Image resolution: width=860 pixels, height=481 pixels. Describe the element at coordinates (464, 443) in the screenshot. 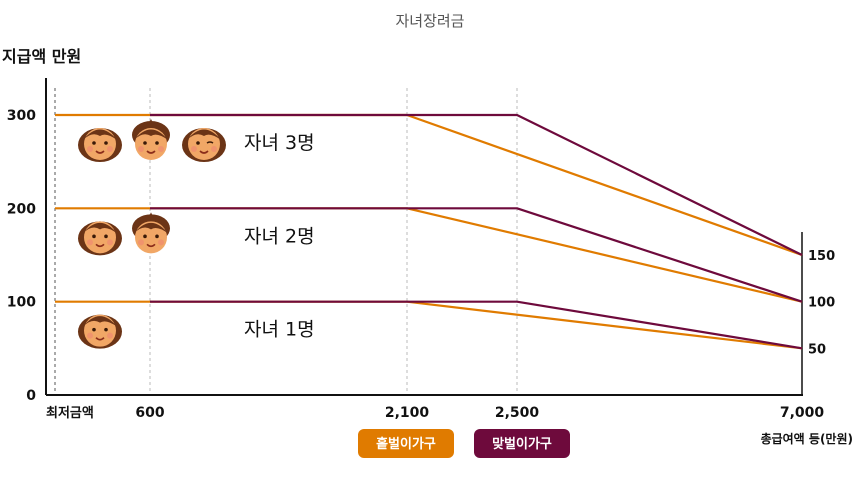

I see `legend: 홑벌이가구 맞벌이가구` at that location.